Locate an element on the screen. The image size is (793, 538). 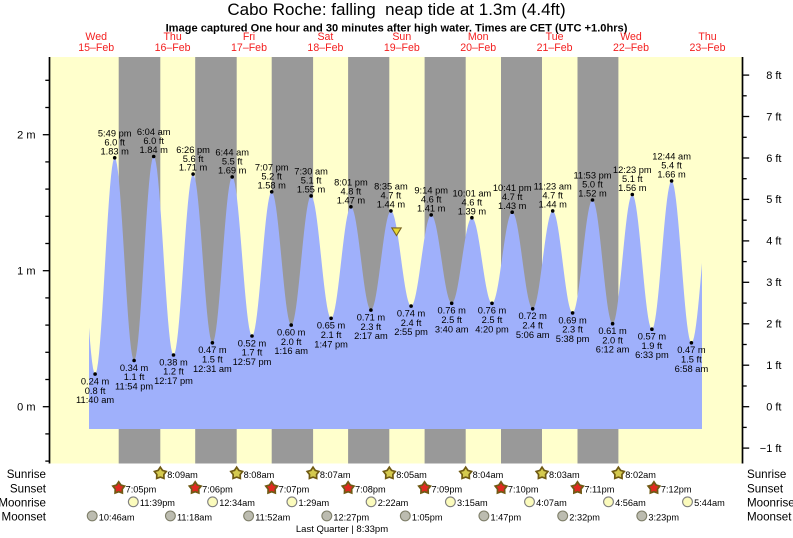
svg-text: 1.84 m is located at coordinates (153, 150).